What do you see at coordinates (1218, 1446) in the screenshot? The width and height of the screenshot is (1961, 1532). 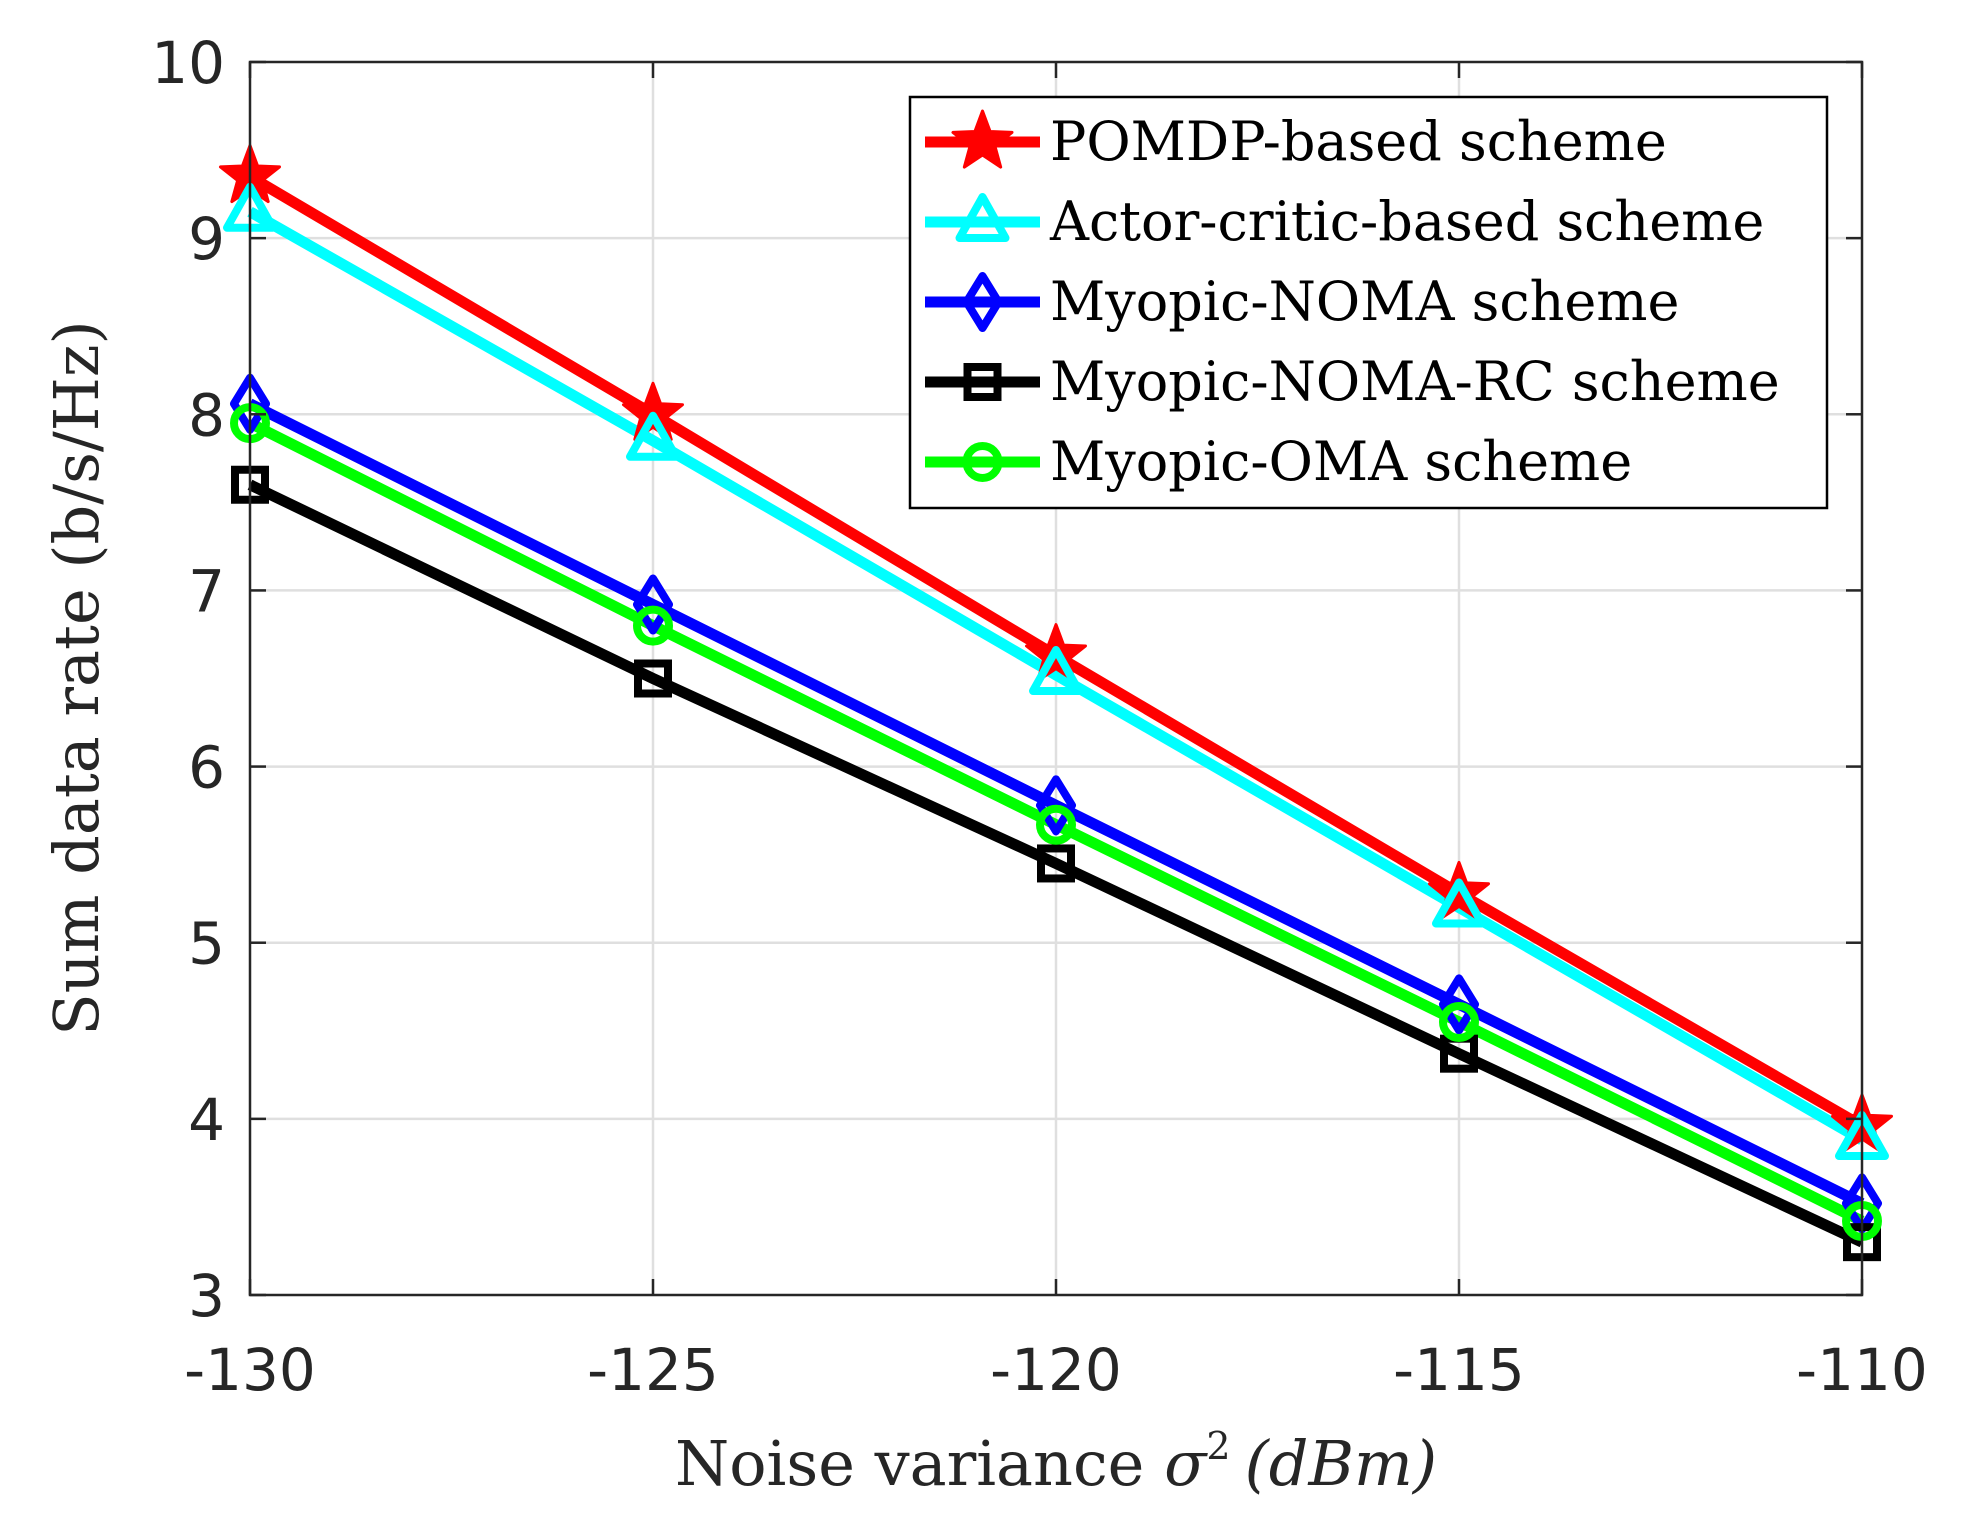 I see `x-axis-label-superscript: 2` at bounding box center [1218, 1446].